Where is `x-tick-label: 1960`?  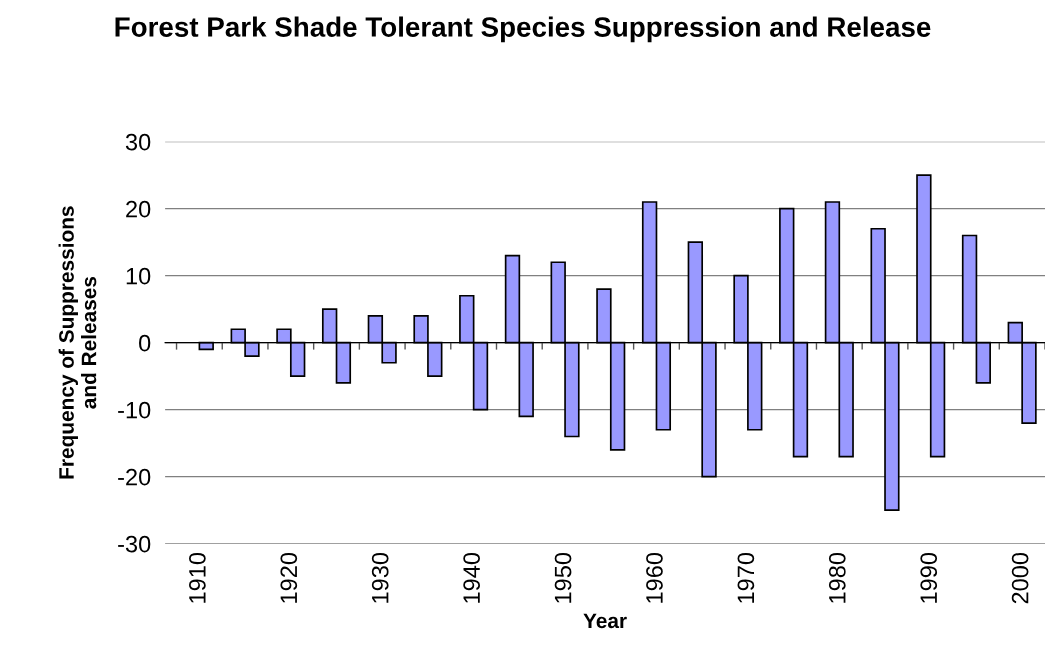
x-tick-label: 1960 is located at coordinates (654, 577).